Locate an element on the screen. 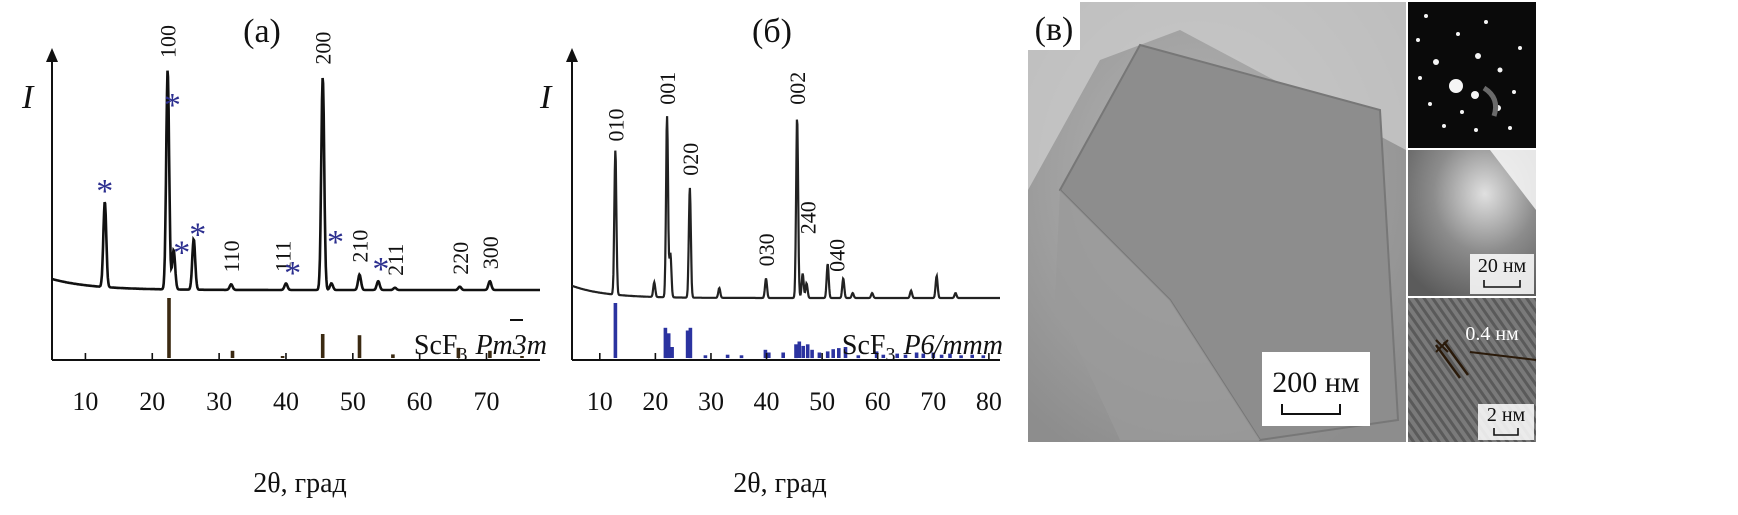 The height and width of the screenshot is (515, 1738). panel-c-label: (в) is located at coordinates (1054, 29).